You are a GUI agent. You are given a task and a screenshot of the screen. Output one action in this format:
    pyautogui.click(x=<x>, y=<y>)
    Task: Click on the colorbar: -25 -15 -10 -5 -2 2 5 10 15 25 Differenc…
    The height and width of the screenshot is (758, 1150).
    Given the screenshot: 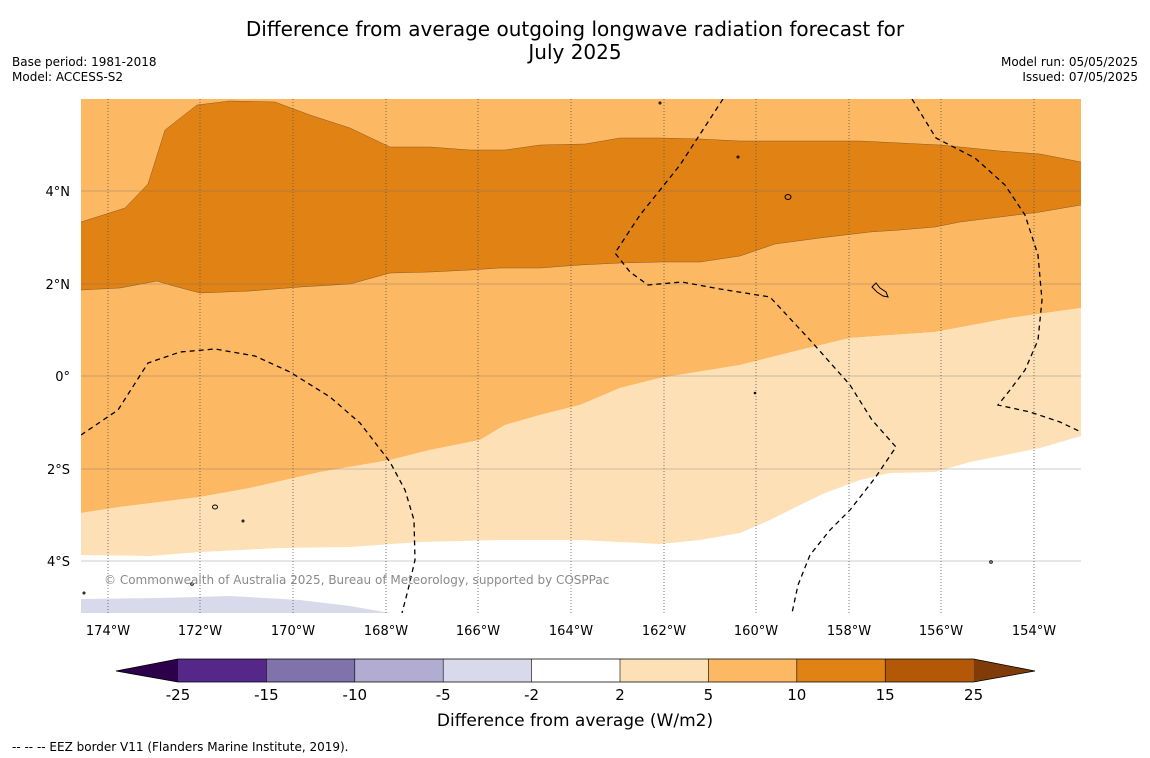 What is the action you would take?
    pyautogui.click(x=575, y=694)
    